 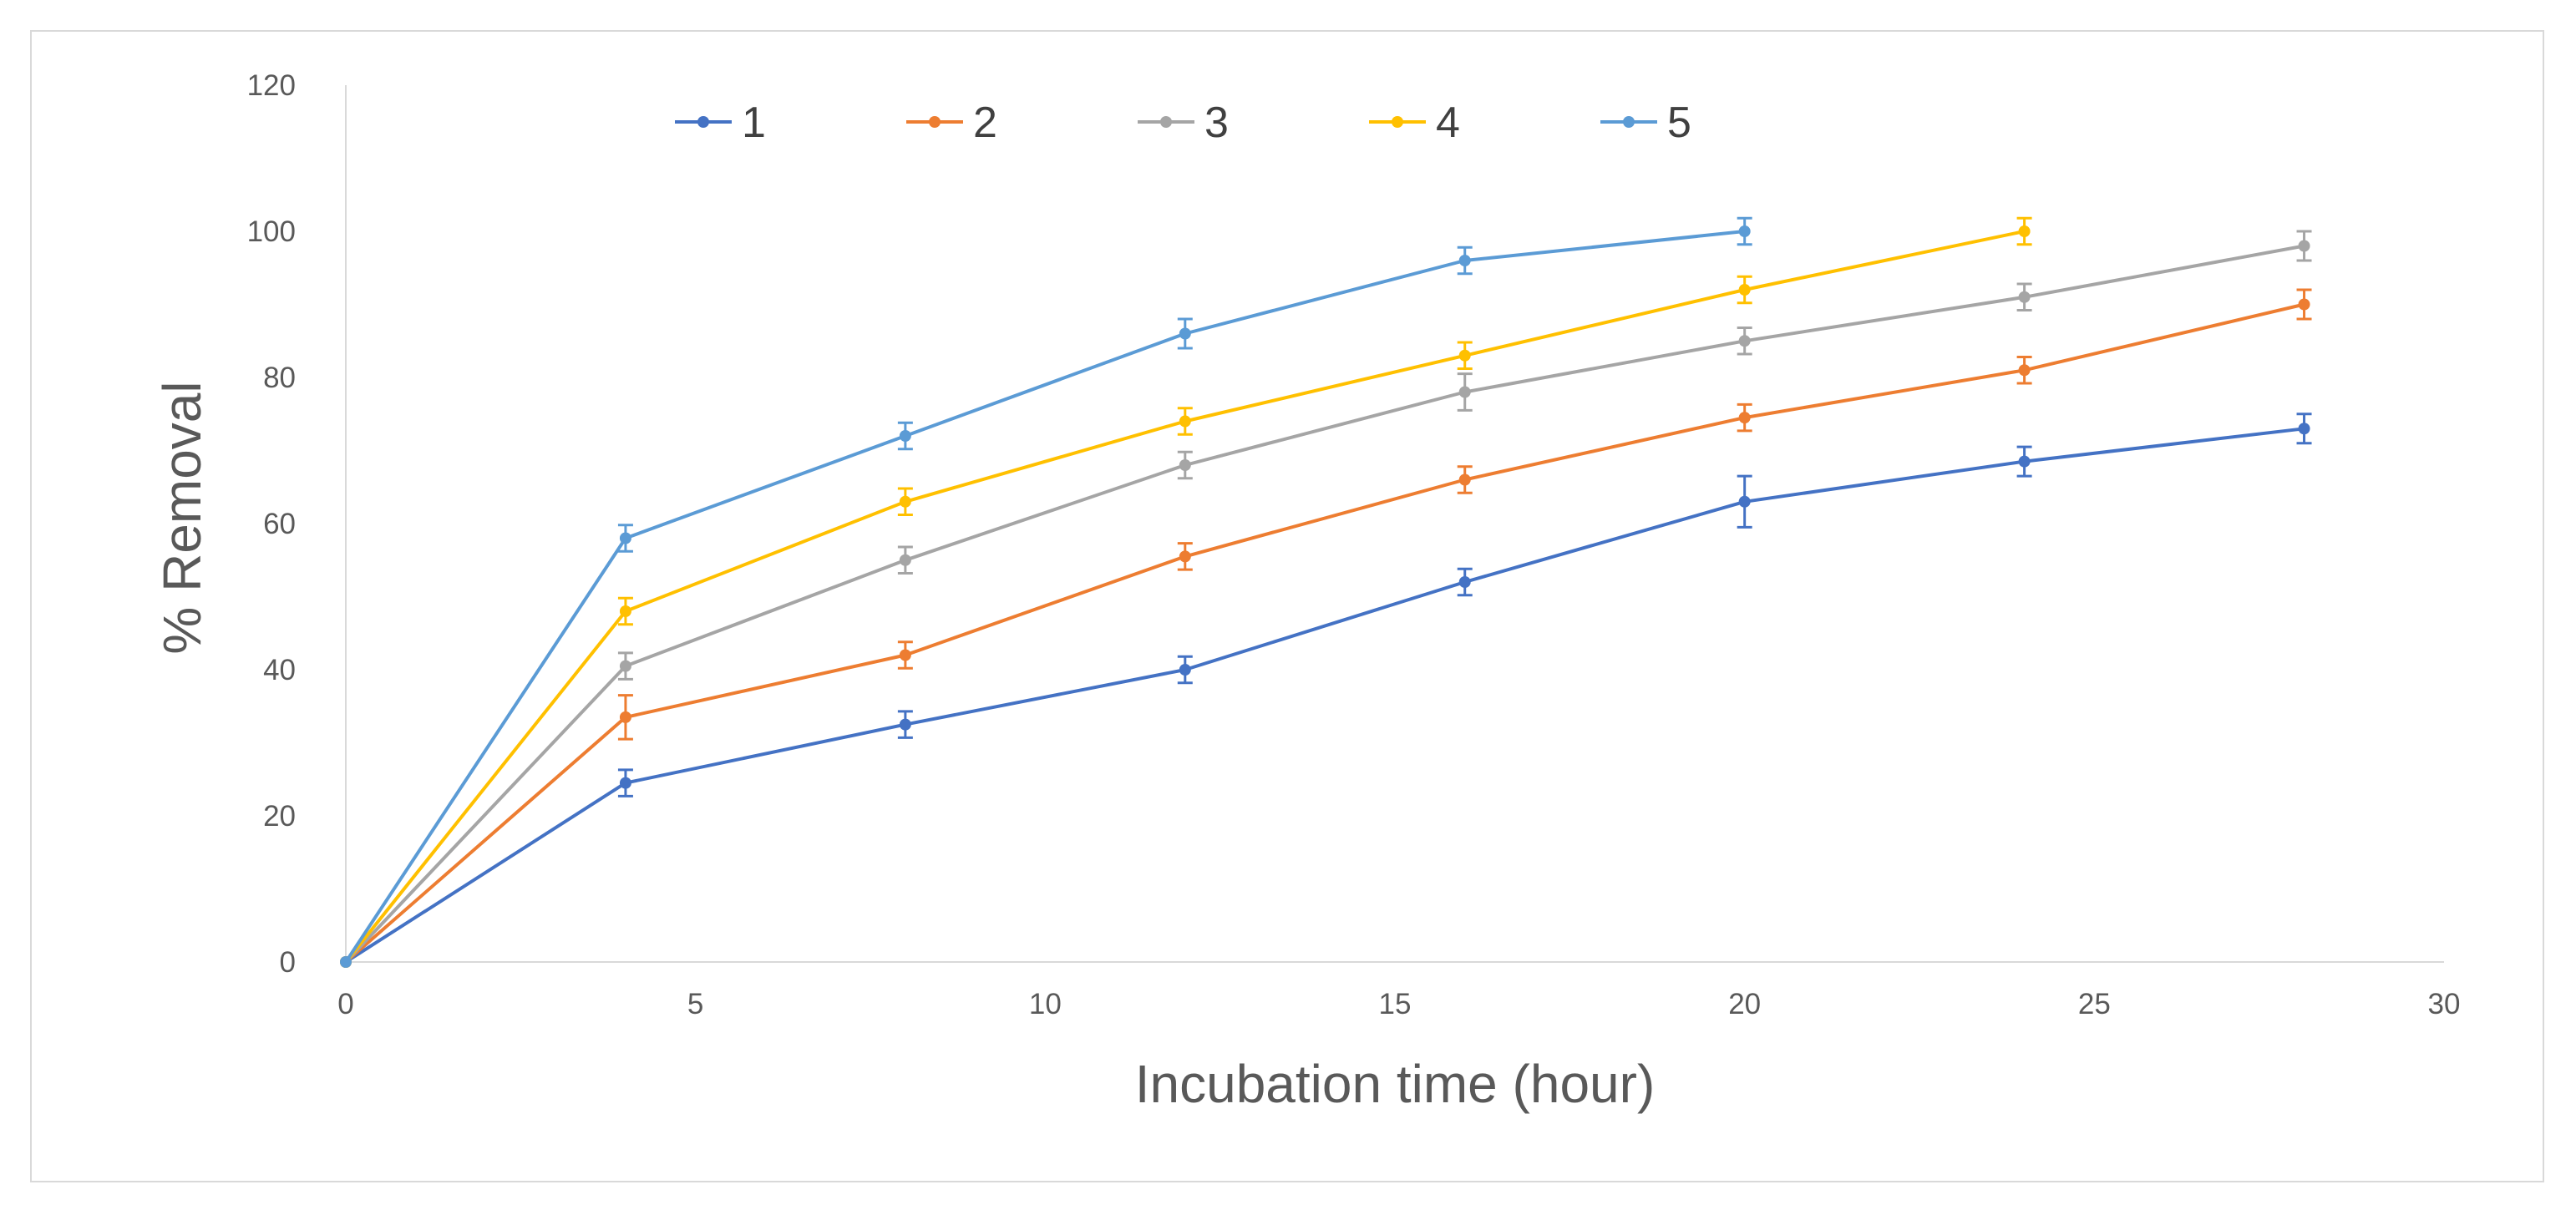 What do you see at coordinates (1395, 1084) in the screenshot?
I see `x-axis-title: Incubation time (hour)` at bounding box center [1395, 1084].